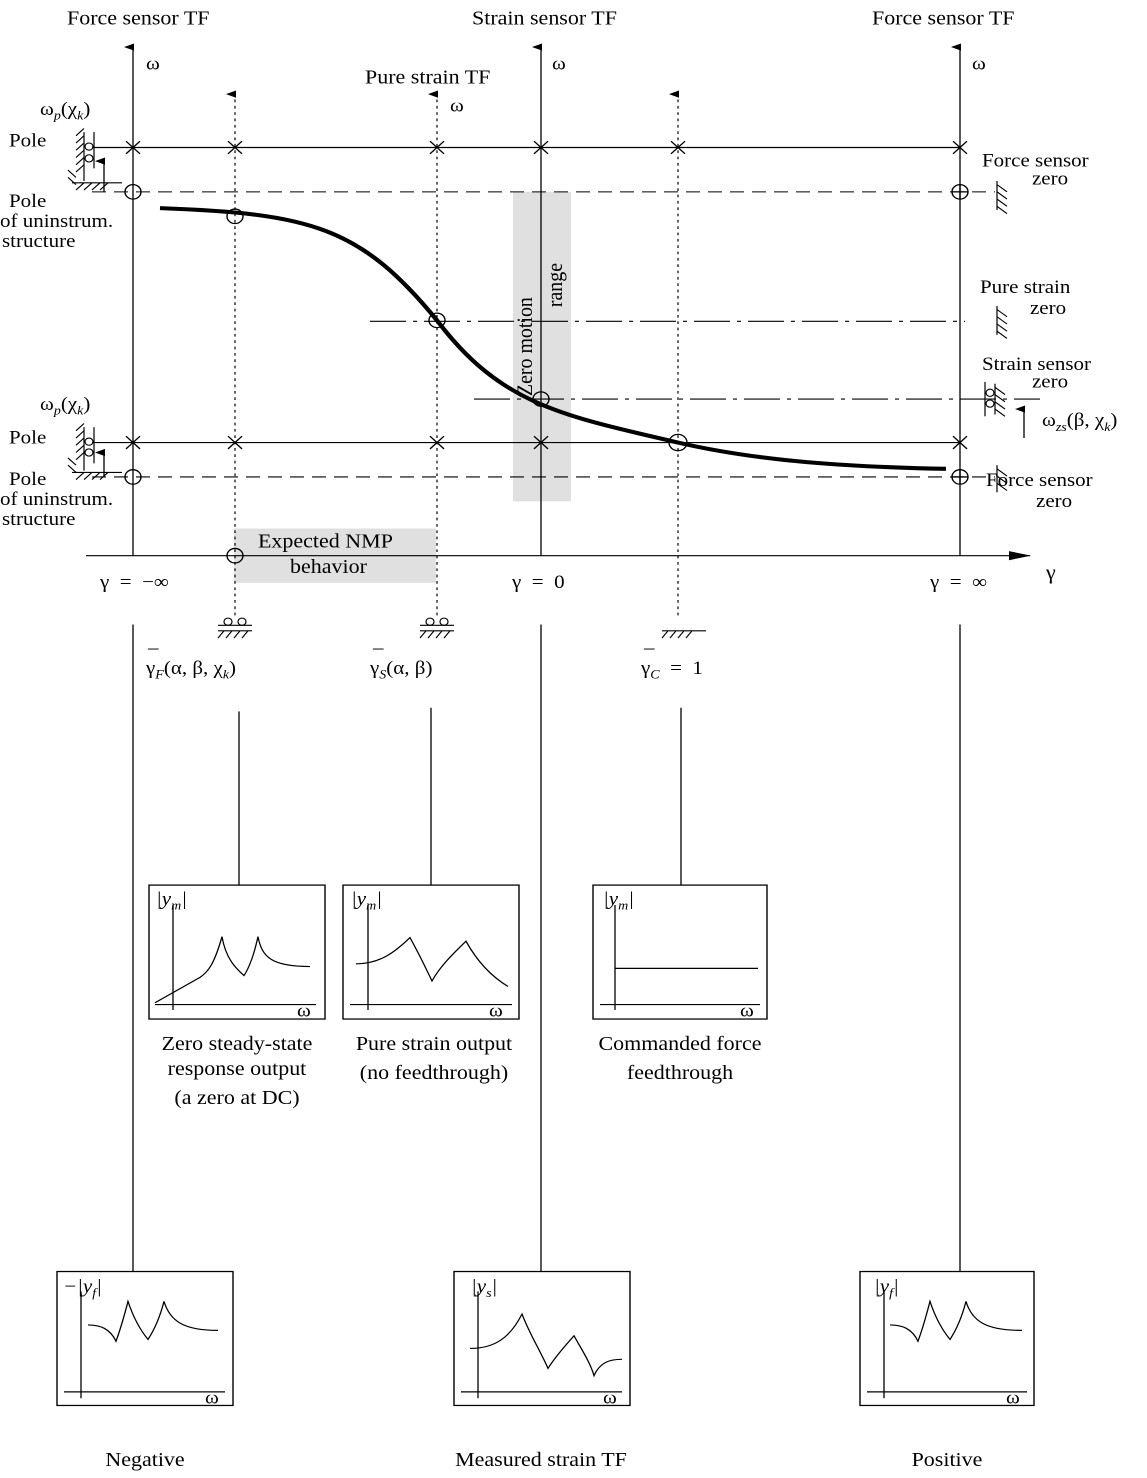 The width and height of the screenshot is (1147, 1478). I want to click on plot2-xlabel: ω, so click(496, 1010).